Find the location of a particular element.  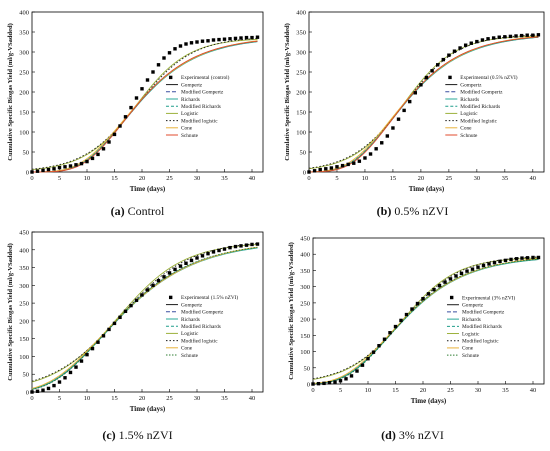

x-tick-label: 15 is located at coordinates (114, 178).